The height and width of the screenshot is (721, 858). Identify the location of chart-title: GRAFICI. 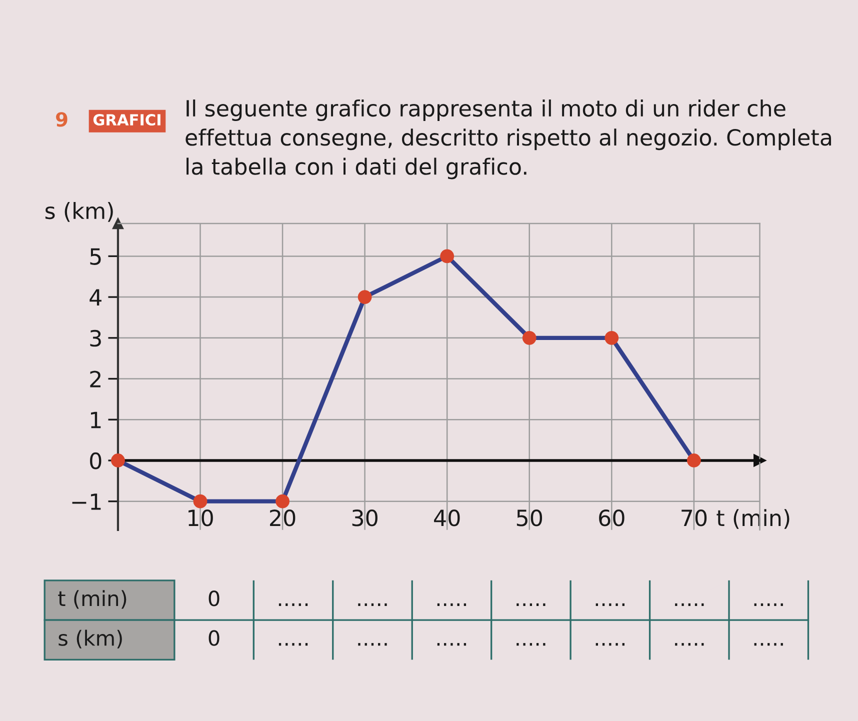
(126, 120).